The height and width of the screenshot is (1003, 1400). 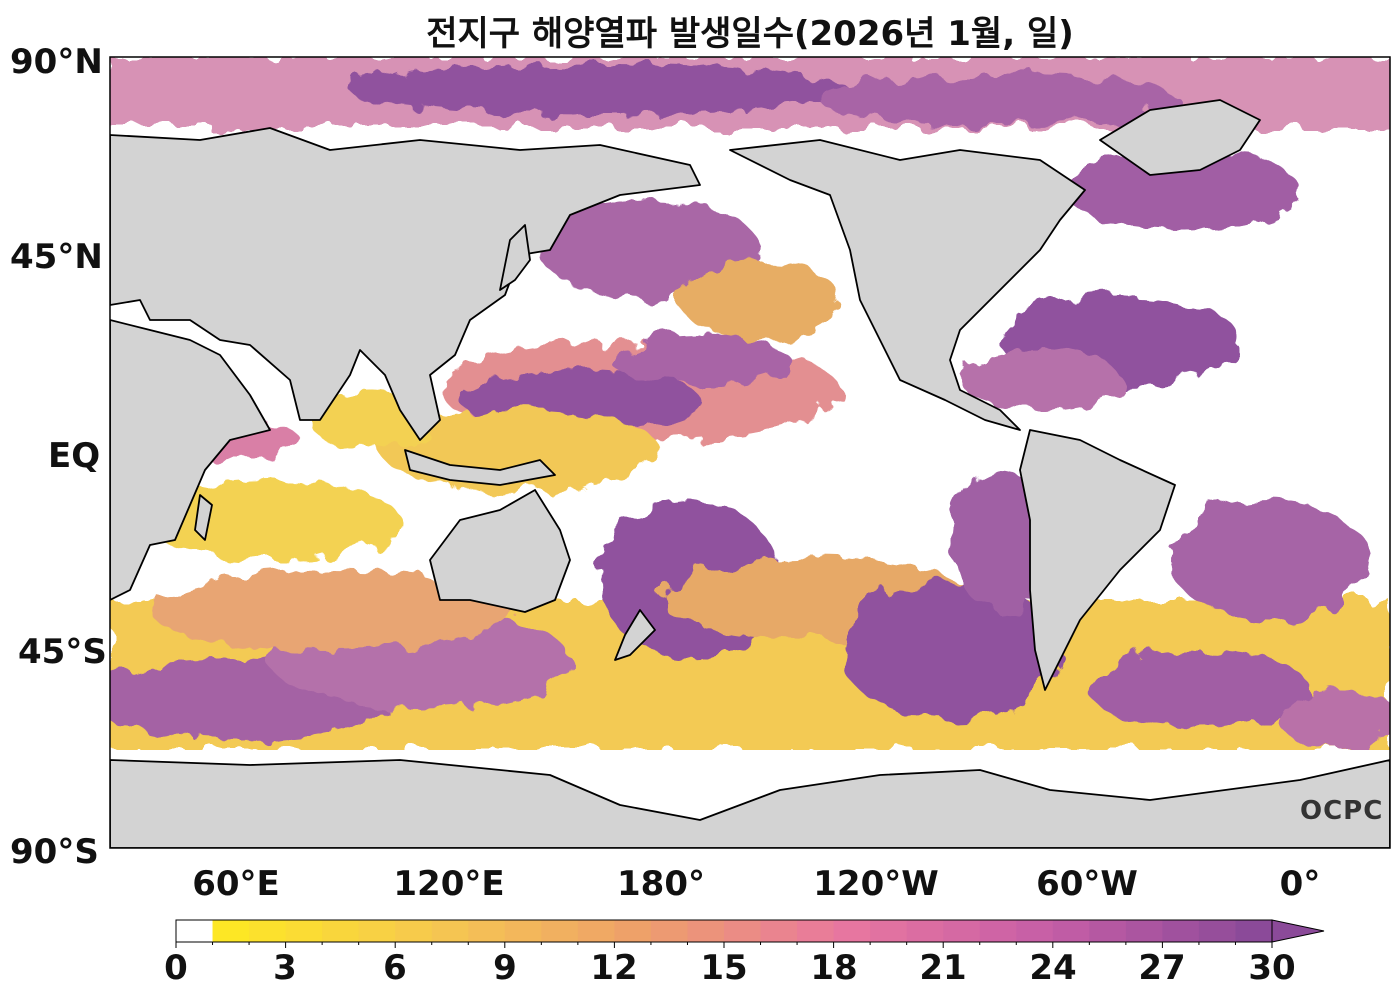 What do you see at coordinates (614, 968) in the screenshot?
I see `colorbar-tick: 12` at bounding box center [614, 968].